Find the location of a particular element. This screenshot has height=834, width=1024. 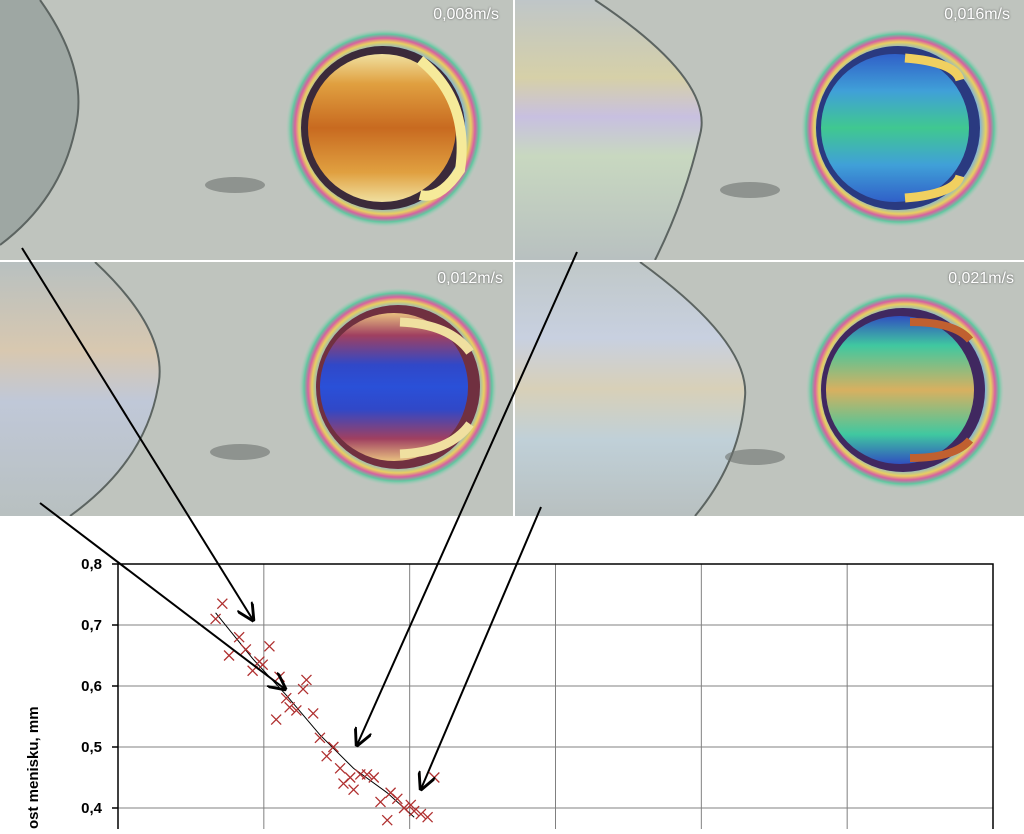

speed-label-1: 0,008m/s is located at coordinates (466, 14).